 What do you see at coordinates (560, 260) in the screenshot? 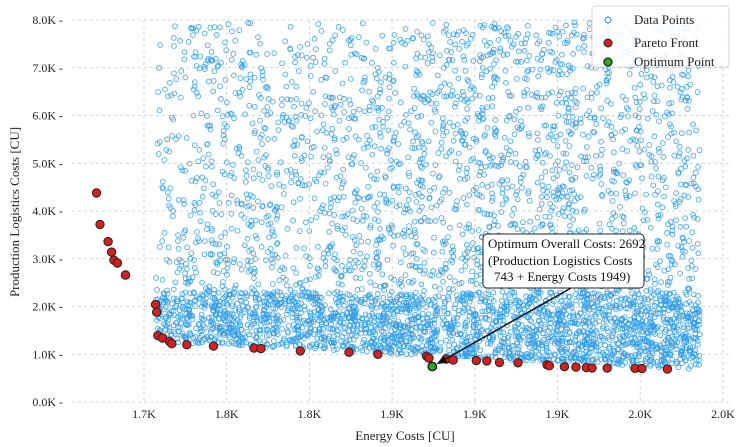
I see `annotation-line-2: (Production Logistics Costs` at bounding box center [560, 260].